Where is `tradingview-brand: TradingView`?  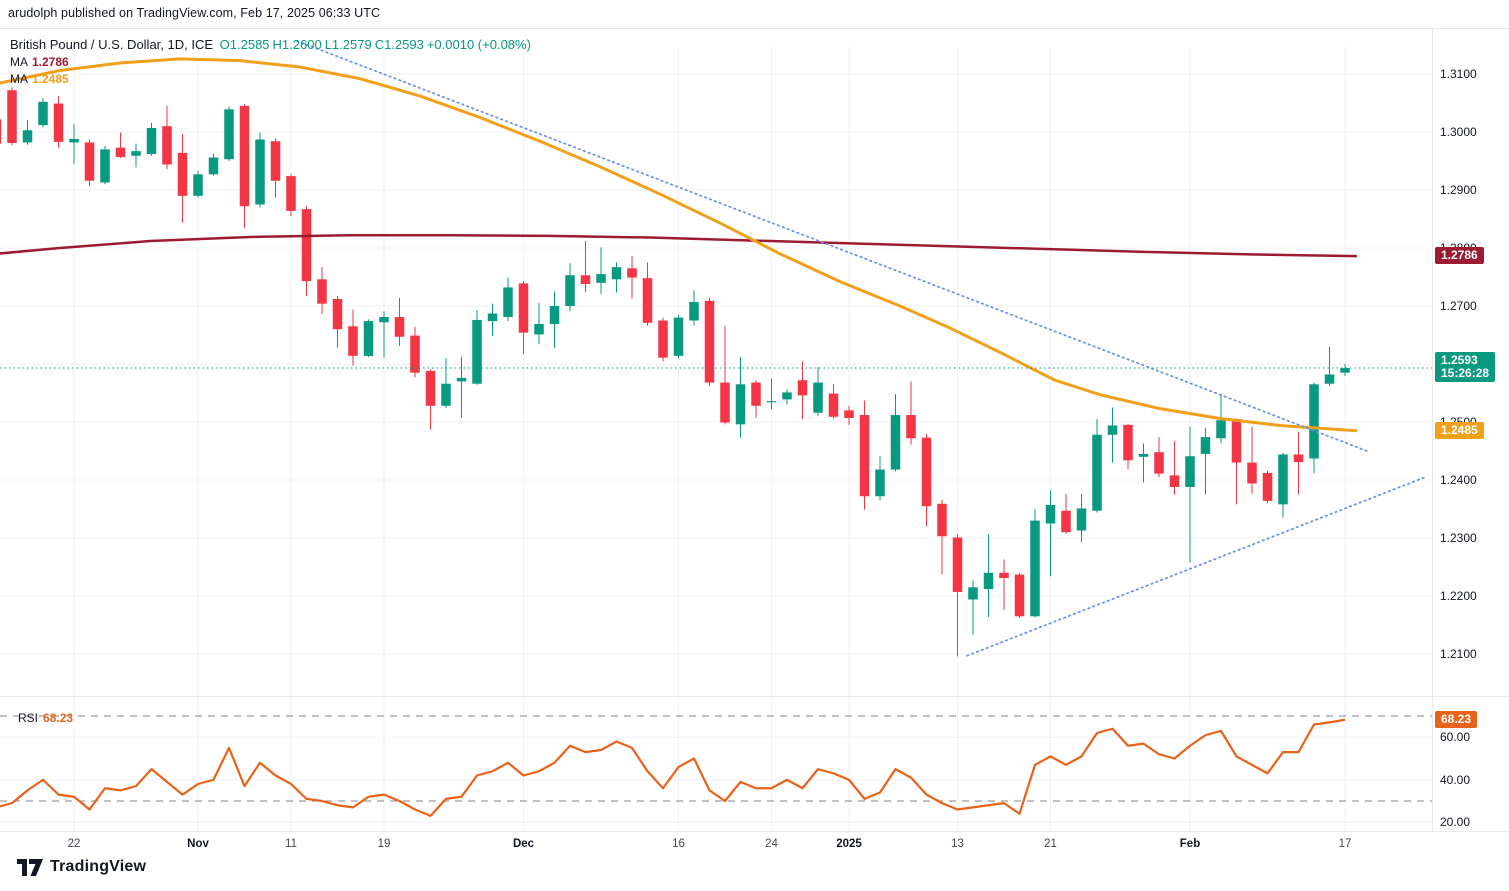 tradingview-brand: TradingView is located at coordinates (98, 866).